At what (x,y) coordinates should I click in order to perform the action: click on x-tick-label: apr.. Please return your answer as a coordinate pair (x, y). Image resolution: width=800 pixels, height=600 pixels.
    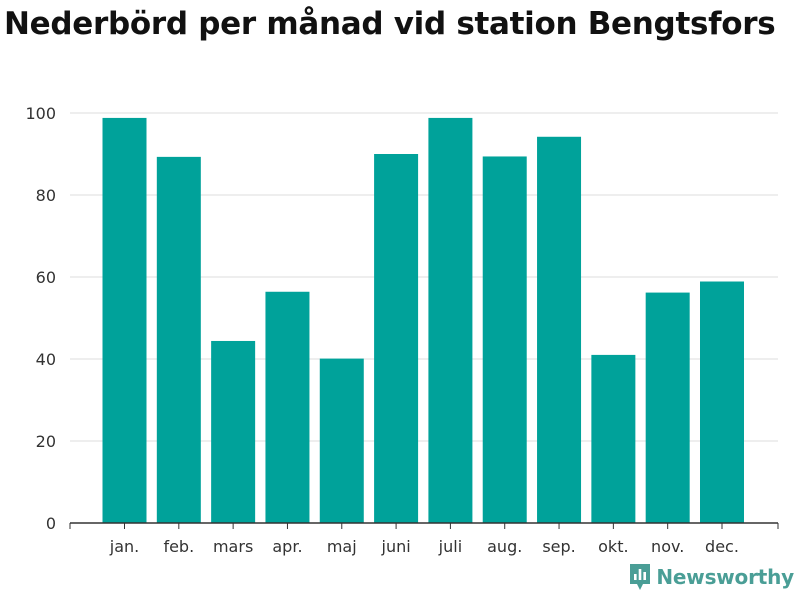
    Looking at the image, I should click on (287, 546).